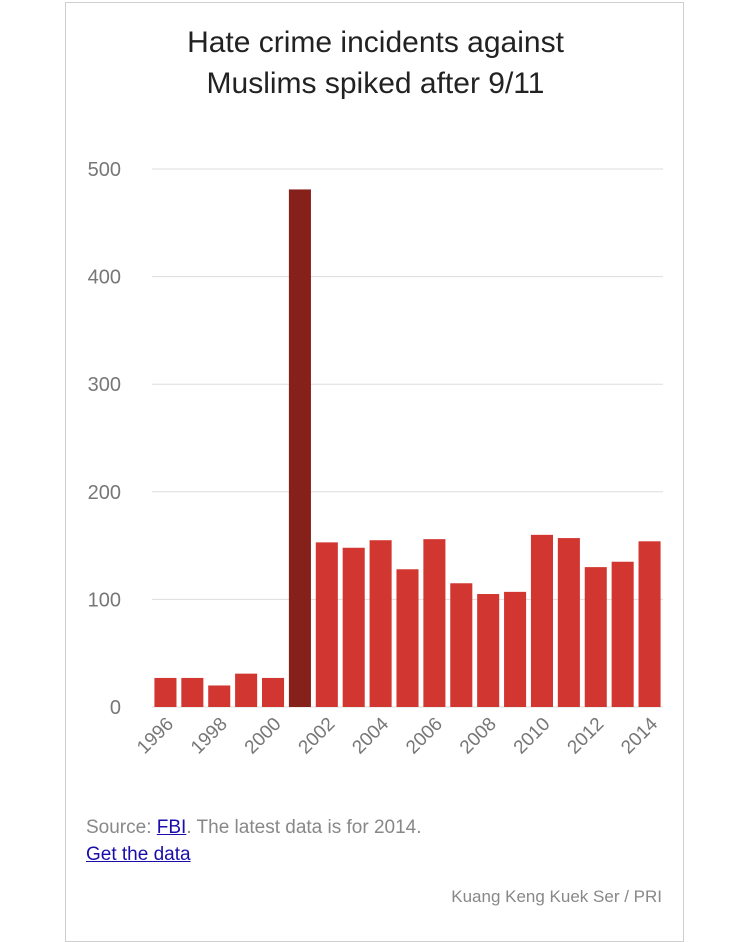 Image resolution: width=750 pixels, height=942 pixels. I want to click on bar-1999, so click(246, 690).